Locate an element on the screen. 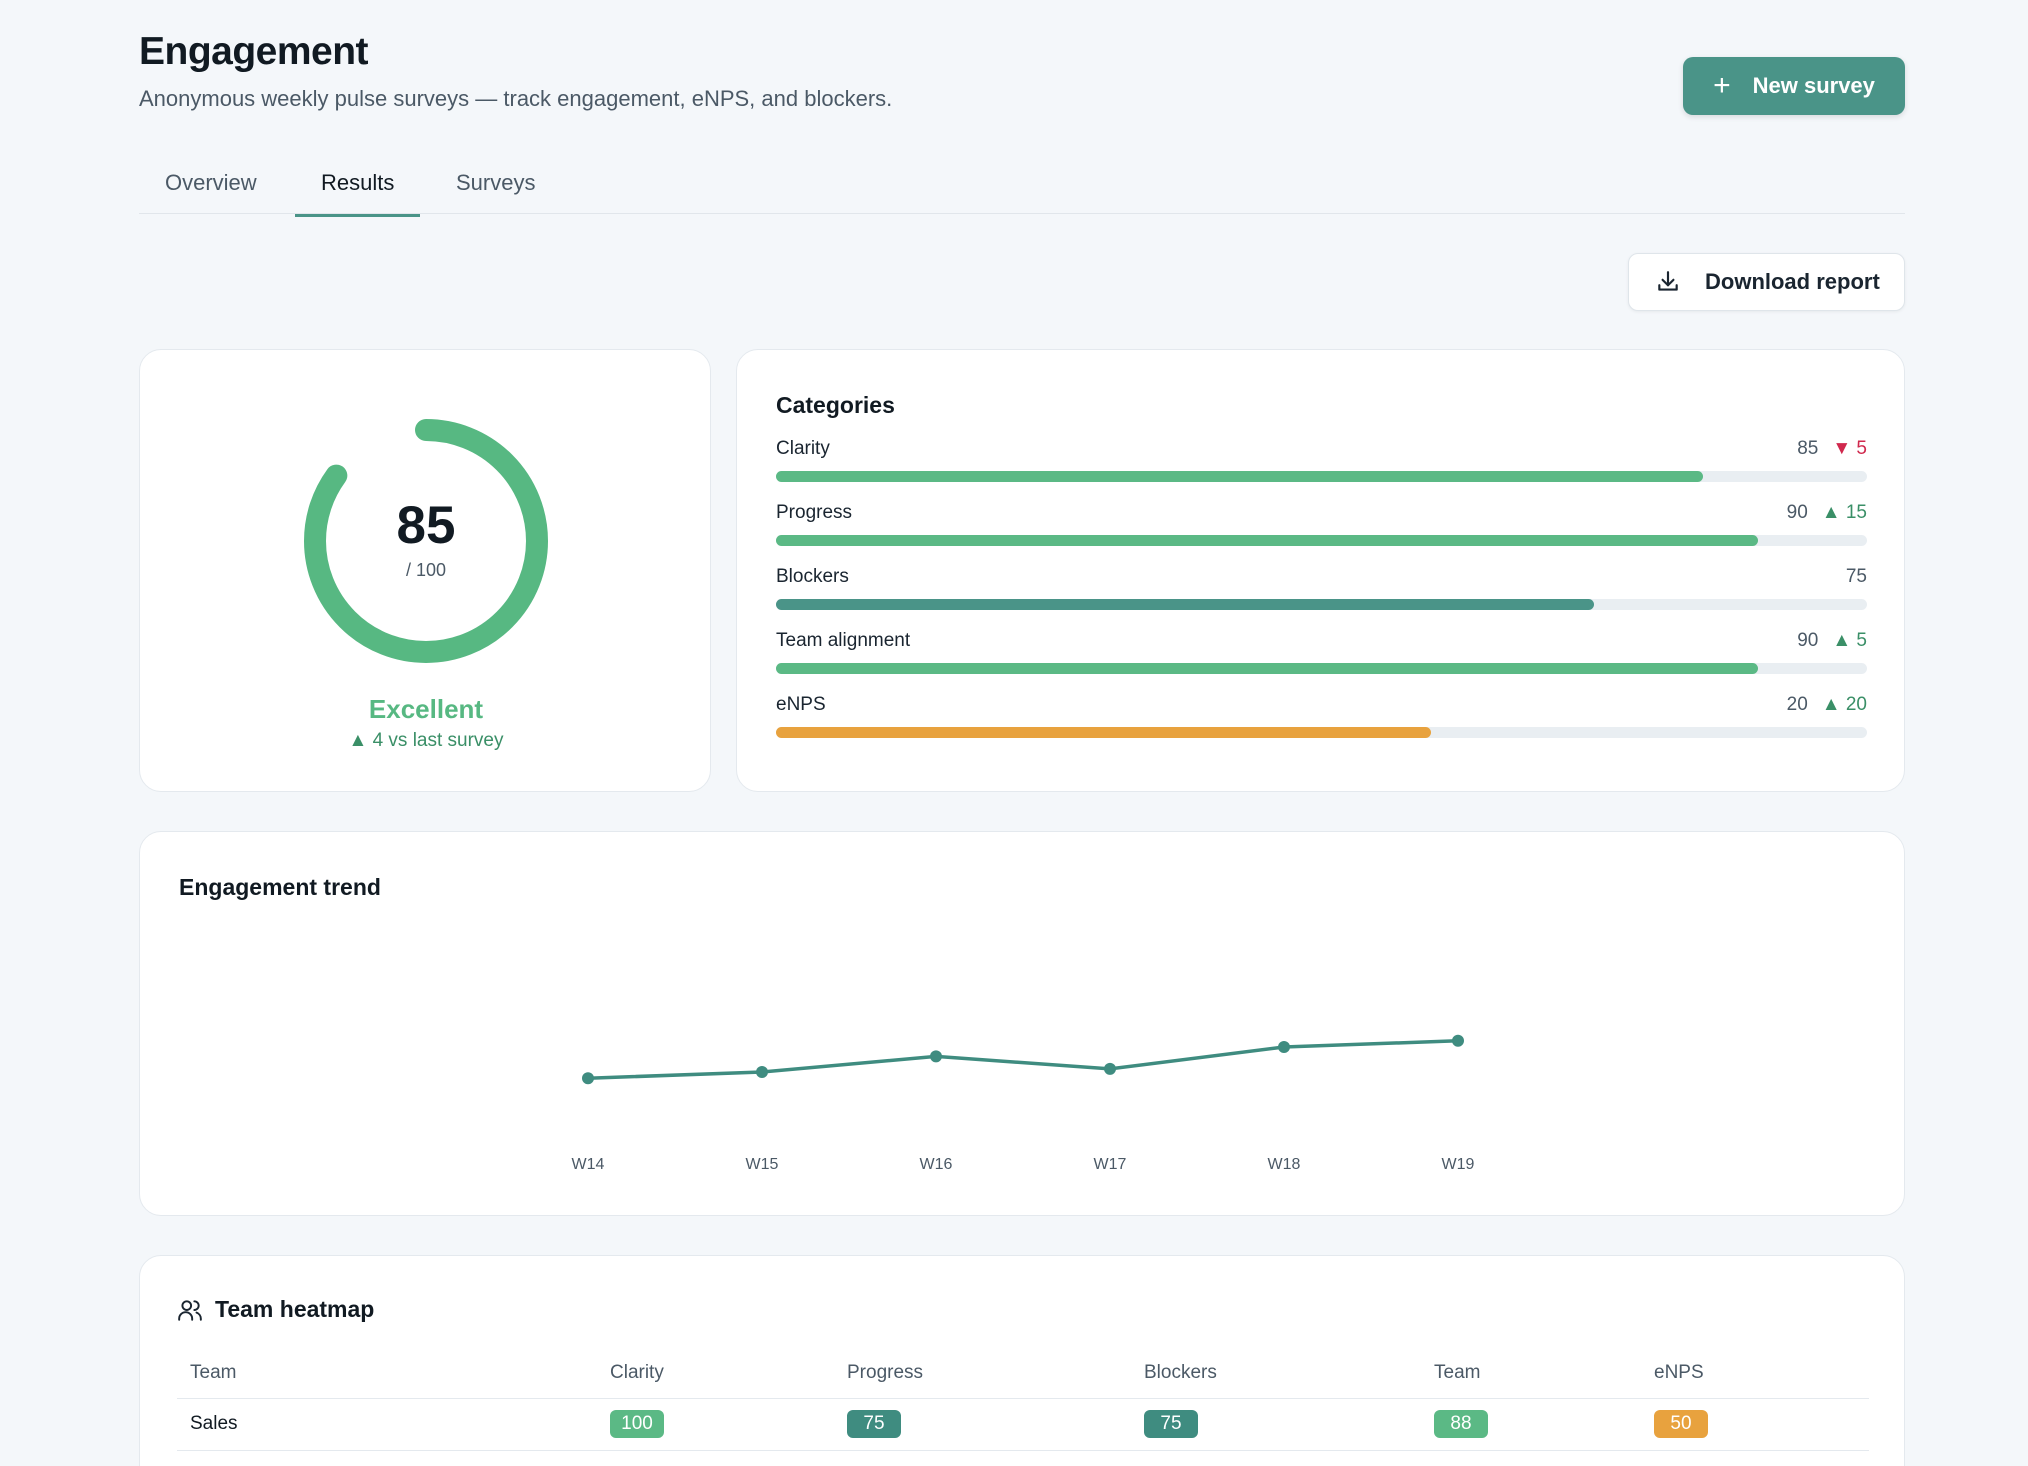 The height and width of the screenshot is (1466, 2028). category-row: Clarity 85 ▼ 5 is located at coordinates (1321, 470).